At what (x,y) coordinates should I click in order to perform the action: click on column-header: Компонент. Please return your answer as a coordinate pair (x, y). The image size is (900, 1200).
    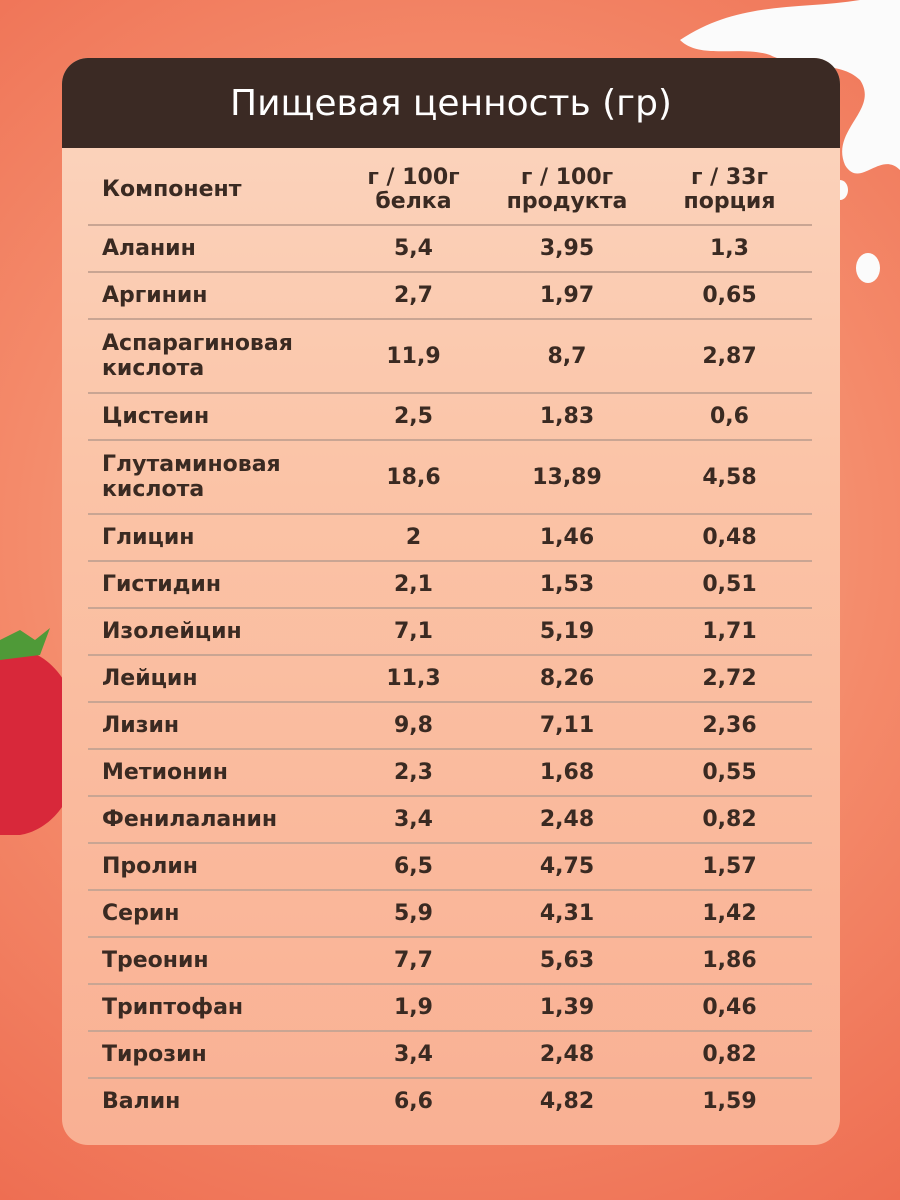
    Looking at the image, I should click on (214, 192).